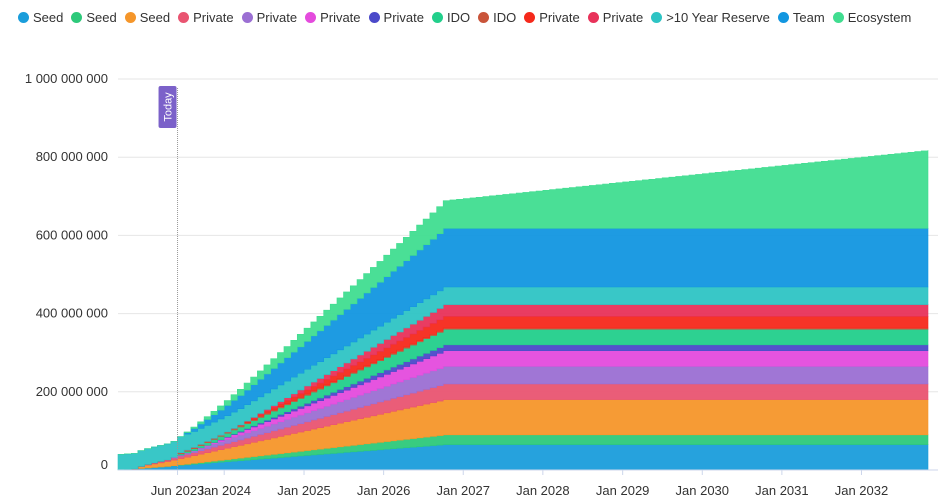 The height and width of the screenshot is (503, 940). I want to click on legend-item-13: Ecosystem, so click(872, 17).